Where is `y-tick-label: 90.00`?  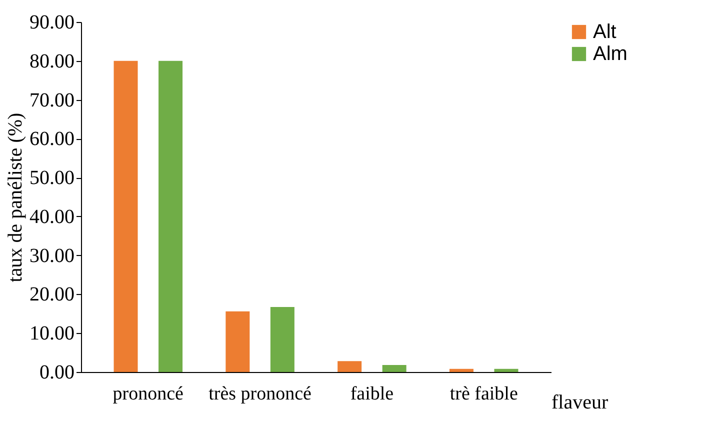
y-tick-label: 90.00 is located at coordinates (52, 23).